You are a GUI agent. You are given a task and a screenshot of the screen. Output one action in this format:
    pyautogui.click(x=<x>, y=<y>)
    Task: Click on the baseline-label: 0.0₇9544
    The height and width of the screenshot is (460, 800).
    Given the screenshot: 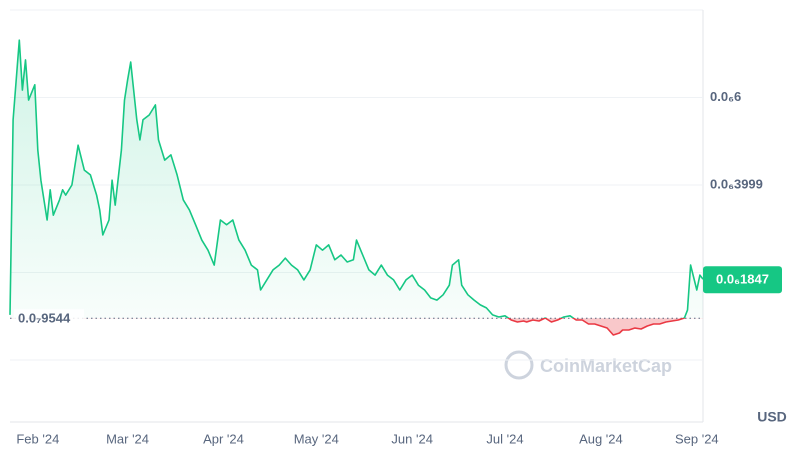 What is the action you would take?
    pyautogui.click(x=44, y=318)
    